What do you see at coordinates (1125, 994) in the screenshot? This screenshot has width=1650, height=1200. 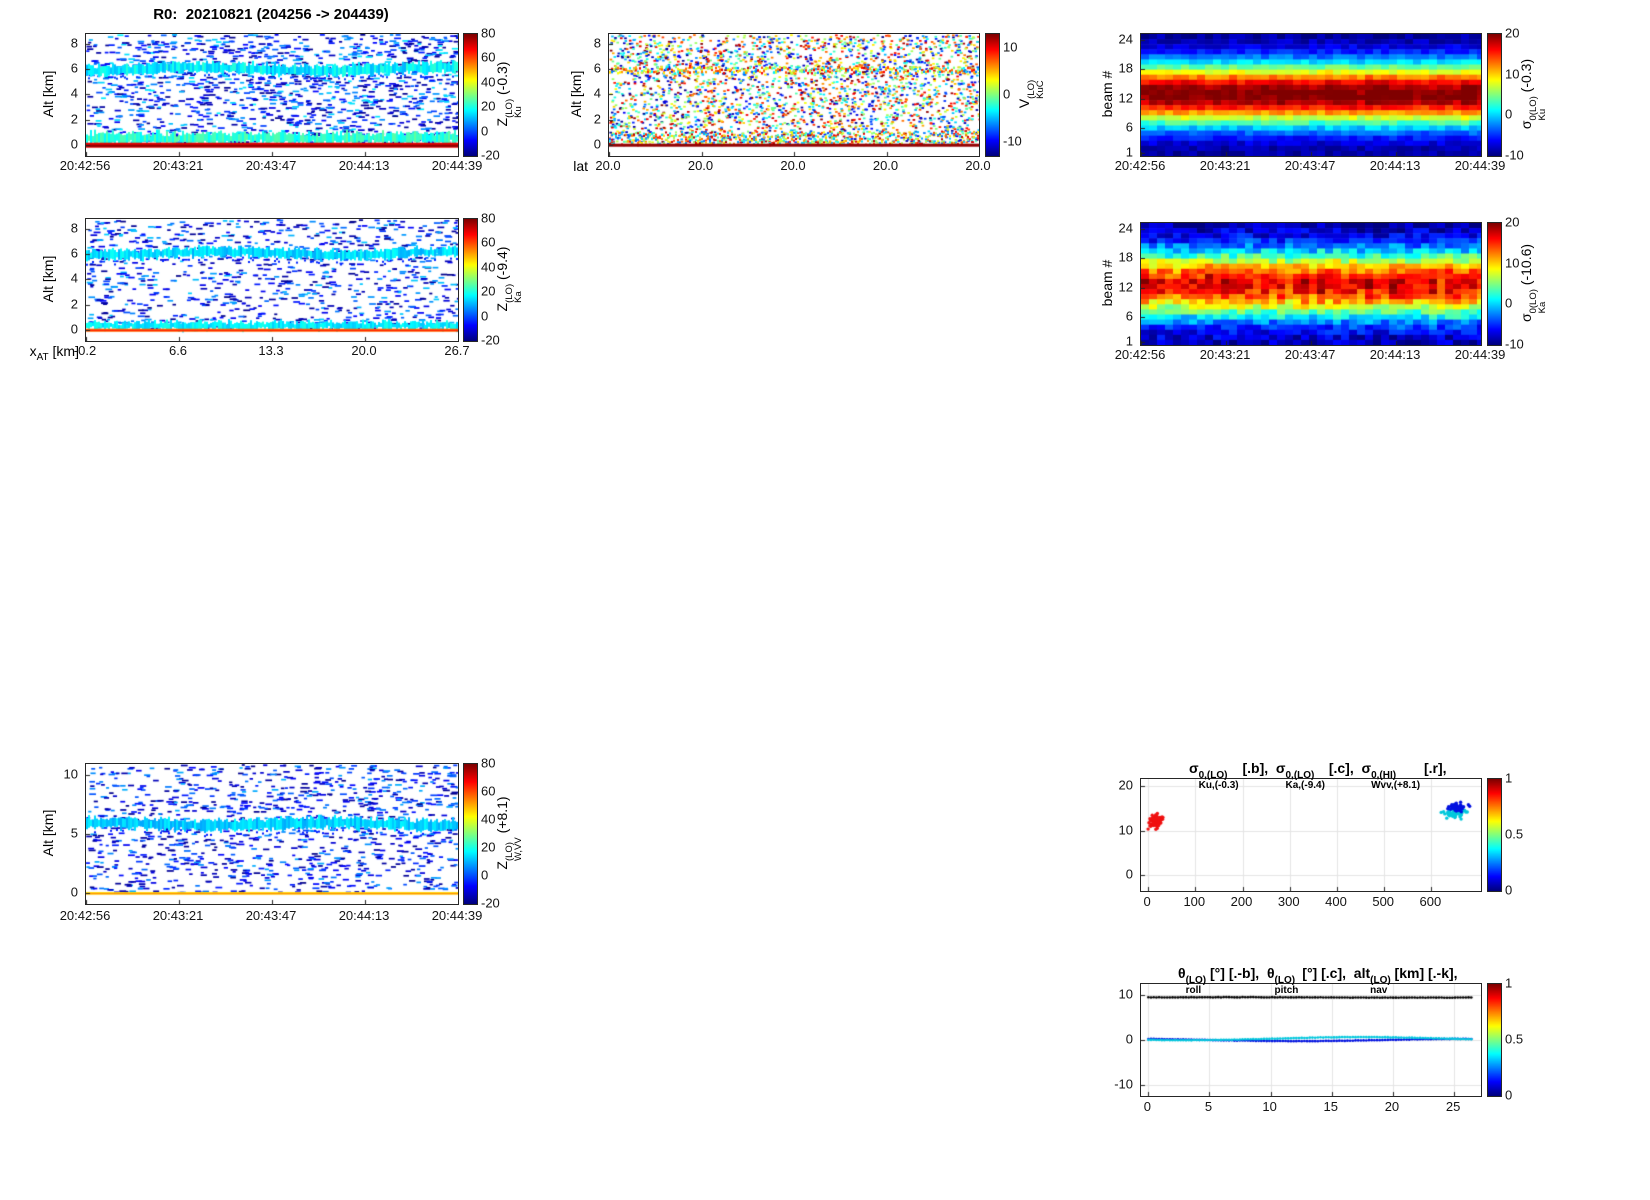 I see `attitude_altitude-y-tick: 10` at bounding box center [1125, 994].